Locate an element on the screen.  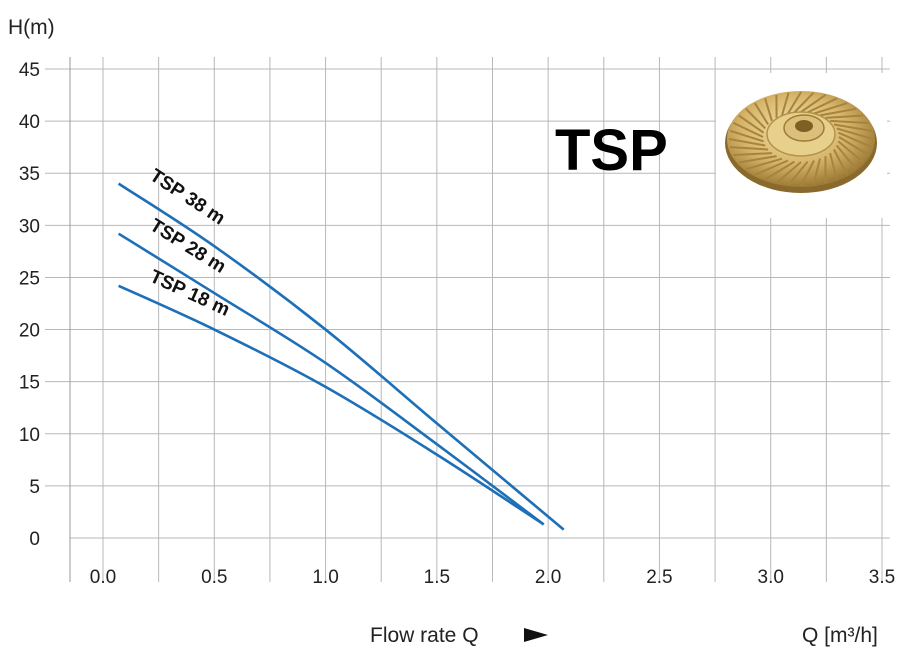
x-tick-label: 1.0 is located at coordinates (325, 577).